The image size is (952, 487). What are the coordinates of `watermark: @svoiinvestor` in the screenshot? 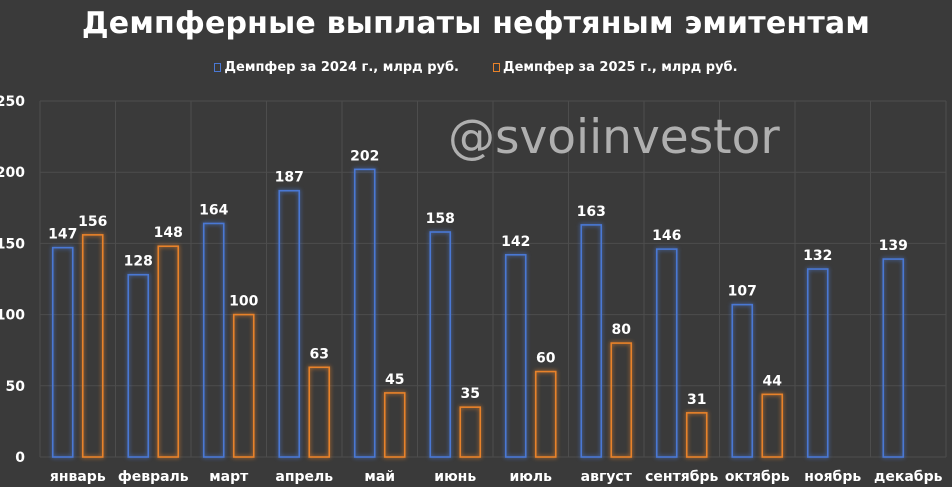 It's located at (614, 137).